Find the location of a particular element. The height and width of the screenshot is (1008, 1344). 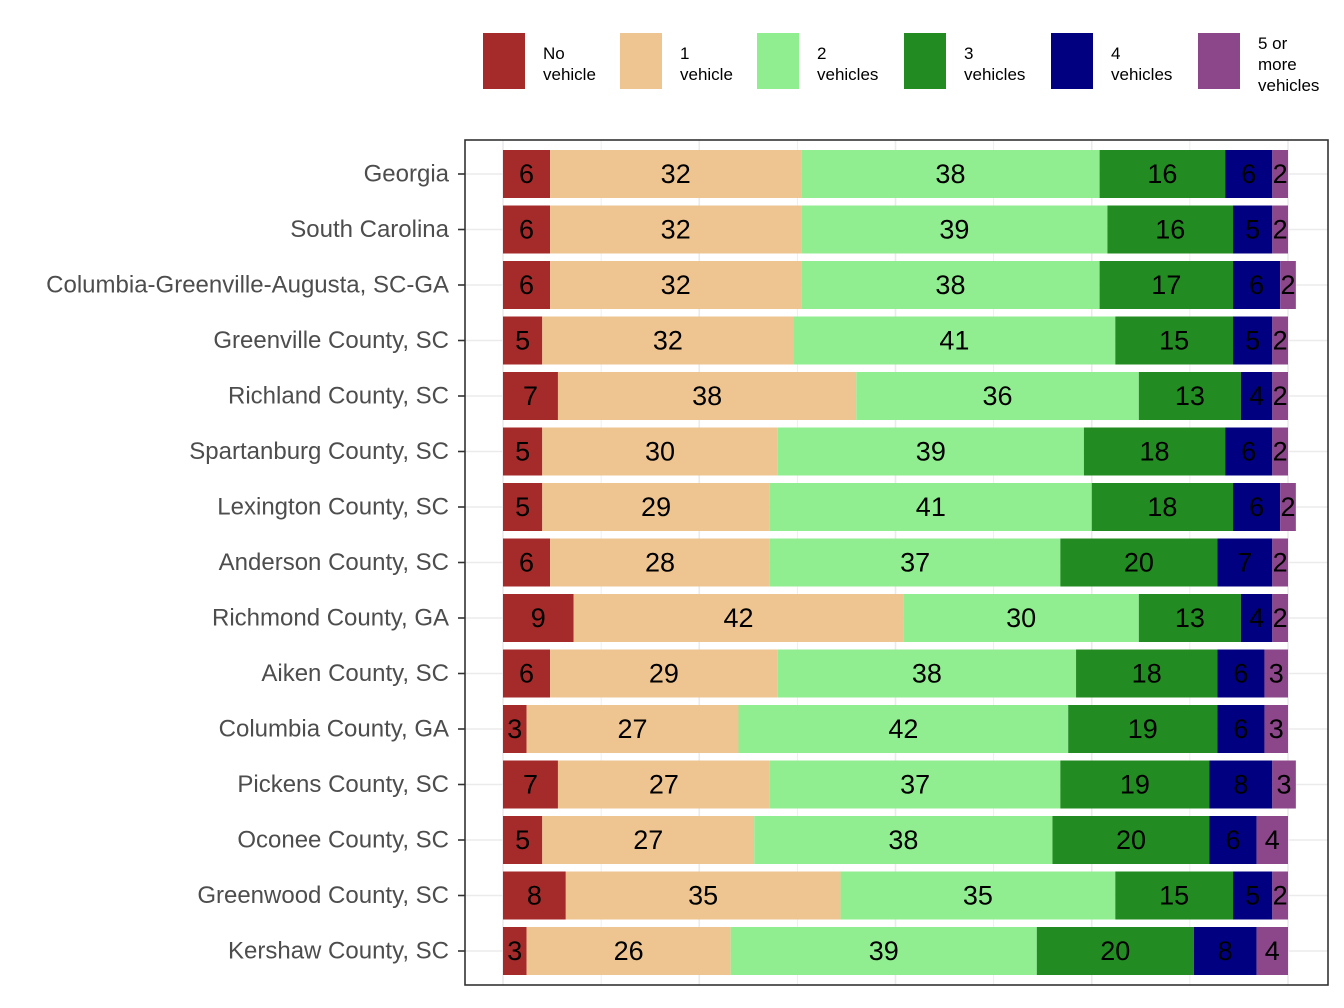

data-label: 36 is located at coordinates (998, 396).